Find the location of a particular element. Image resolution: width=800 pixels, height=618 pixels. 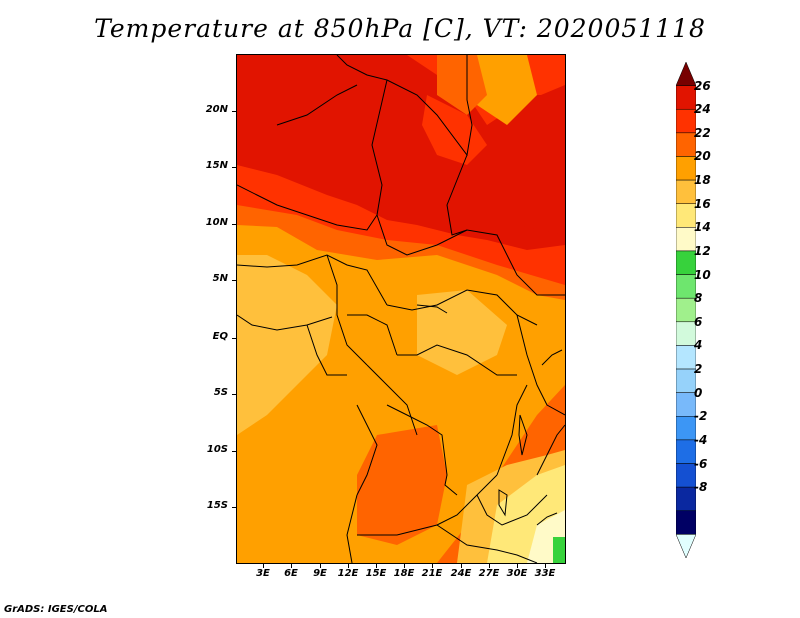

grads-credit: GrADS: IGES/COLA is located at coordinates (56, 609).